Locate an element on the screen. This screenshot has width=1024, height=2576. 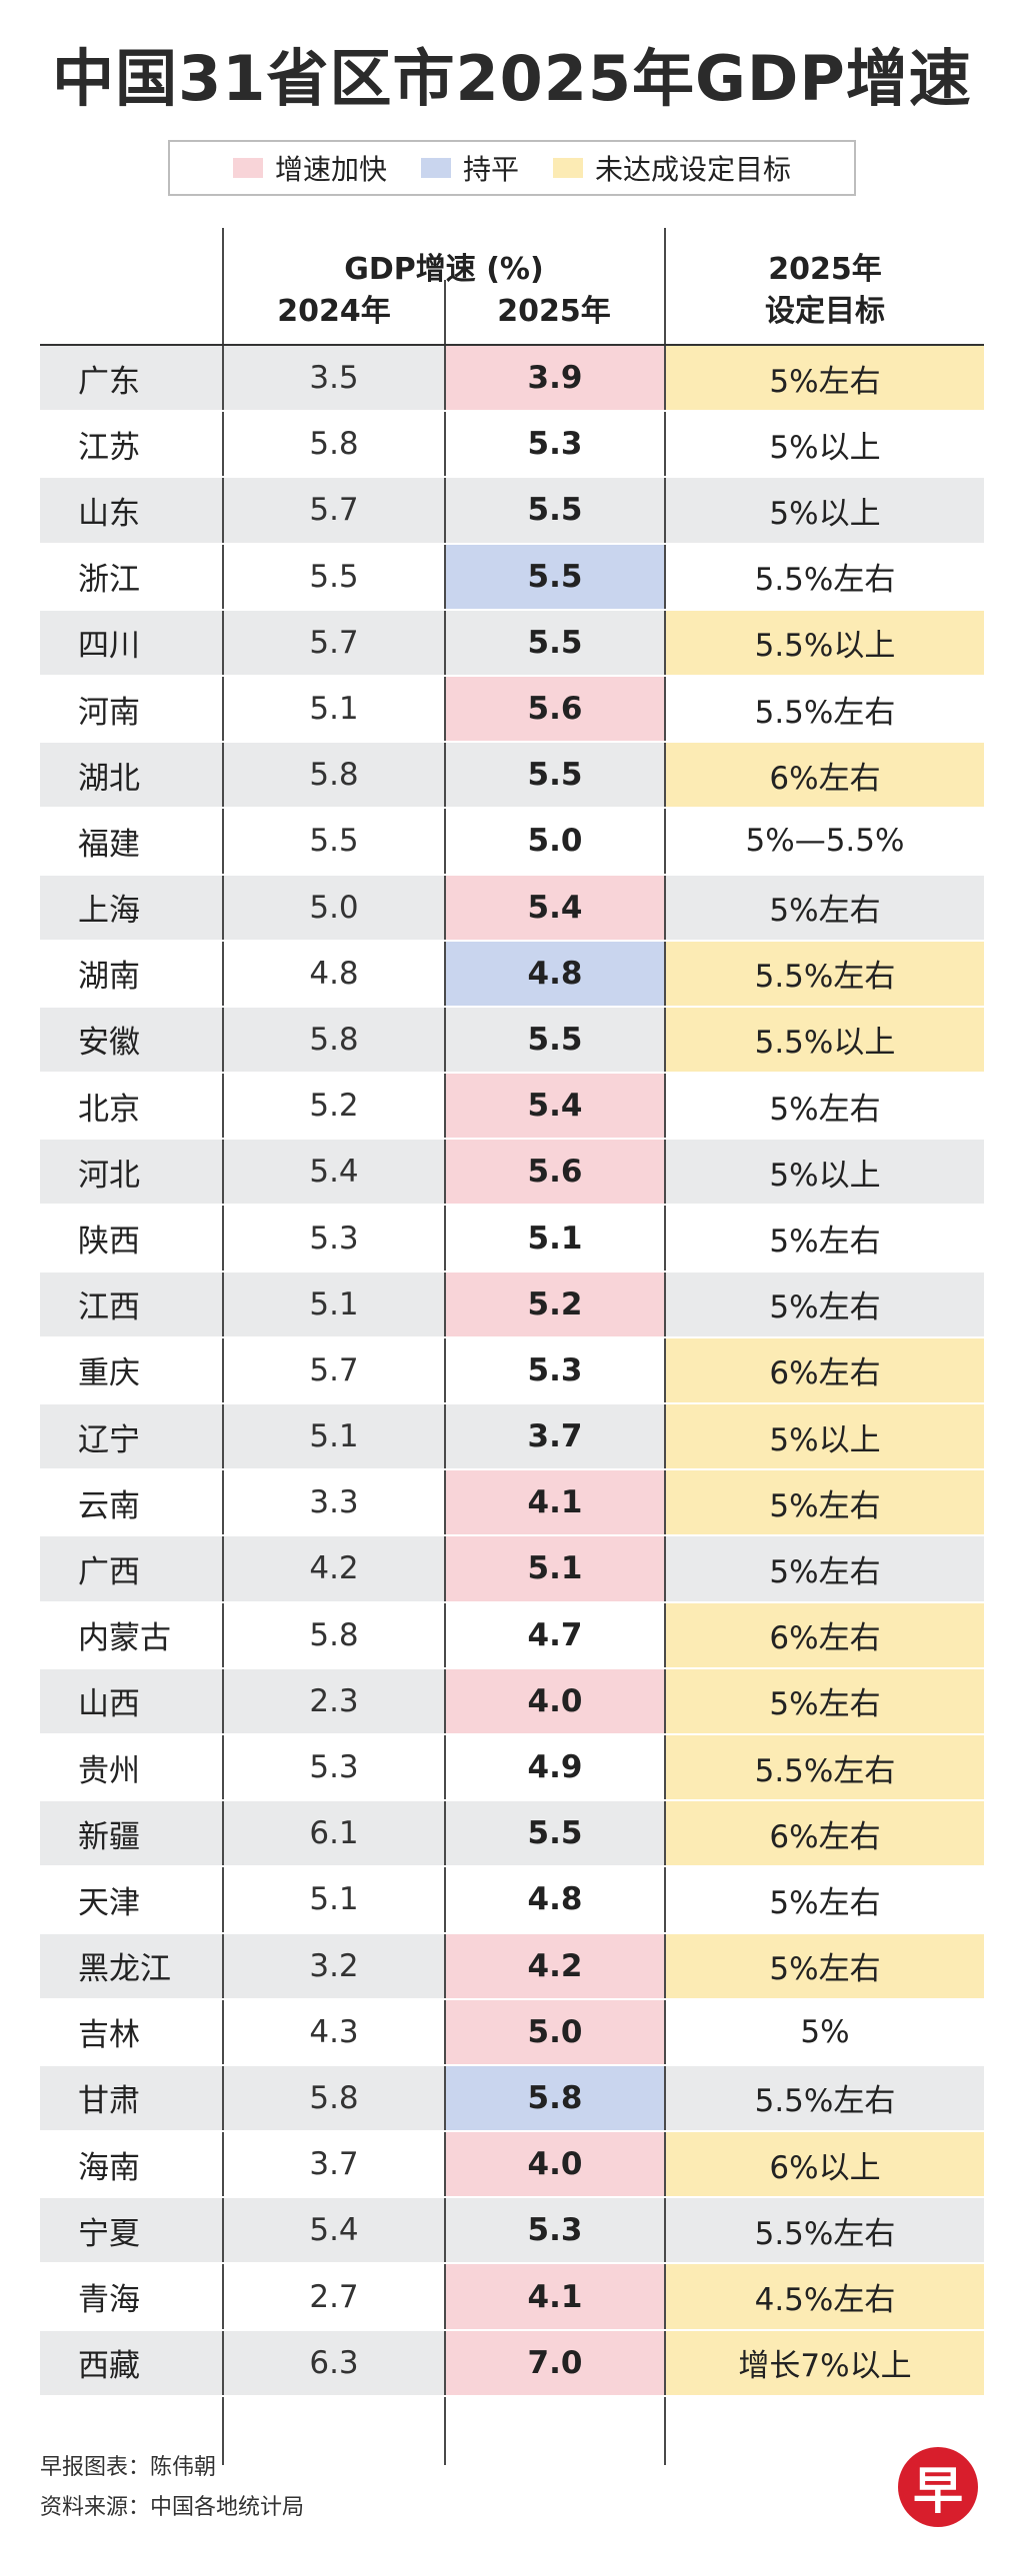
legend-swatch-faster is located at coordinates (247, 168).